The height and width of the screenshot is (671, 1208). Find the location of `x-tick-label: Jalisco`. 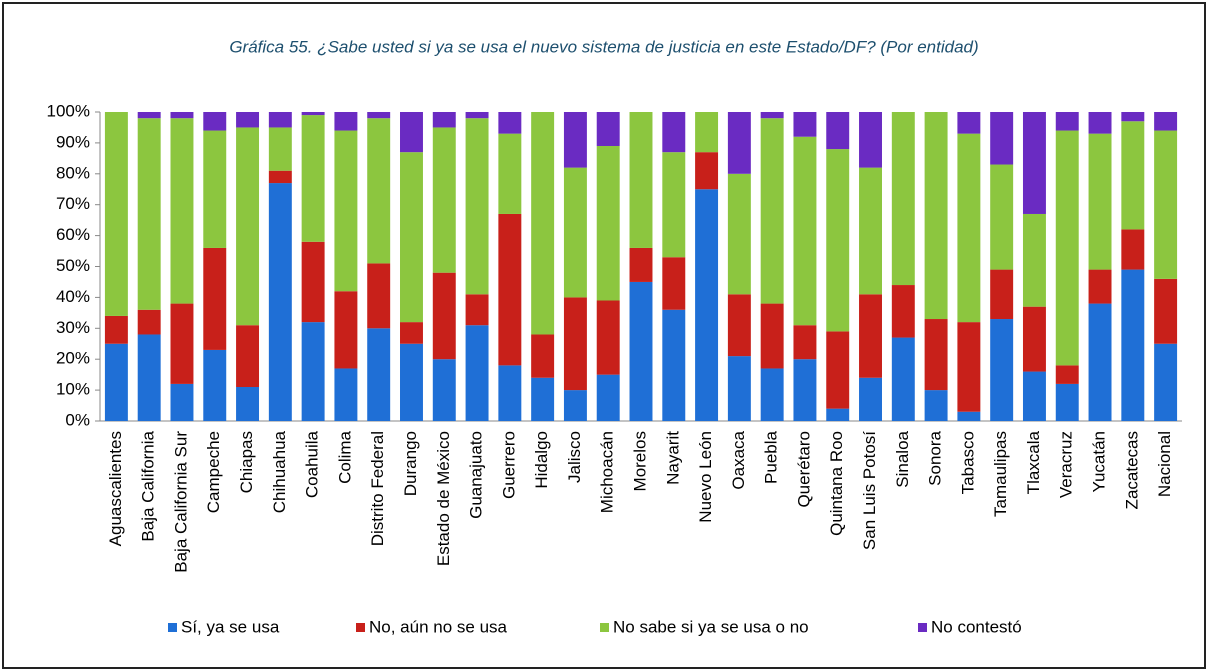

x-tick-label: Jalisco is located at coordinates (574, 457).